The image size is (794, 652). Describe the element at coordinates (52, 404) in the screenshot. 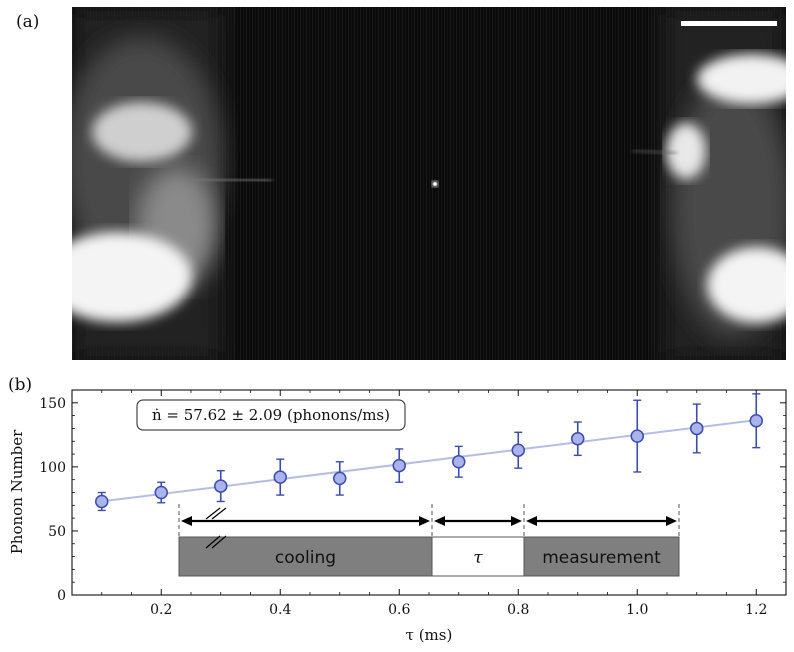

I see `y-tick-label: 150` at that location.